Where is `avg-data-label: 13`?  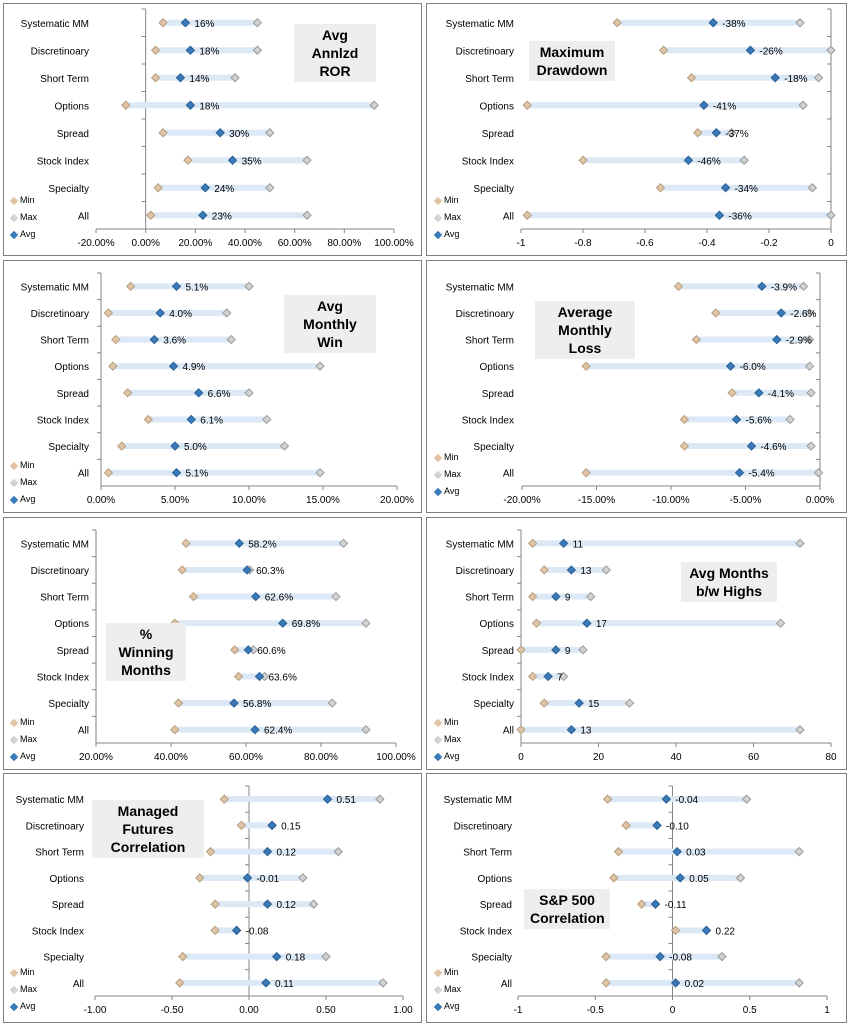 avg-data-label: 13 is located at coordinates (586, 571).